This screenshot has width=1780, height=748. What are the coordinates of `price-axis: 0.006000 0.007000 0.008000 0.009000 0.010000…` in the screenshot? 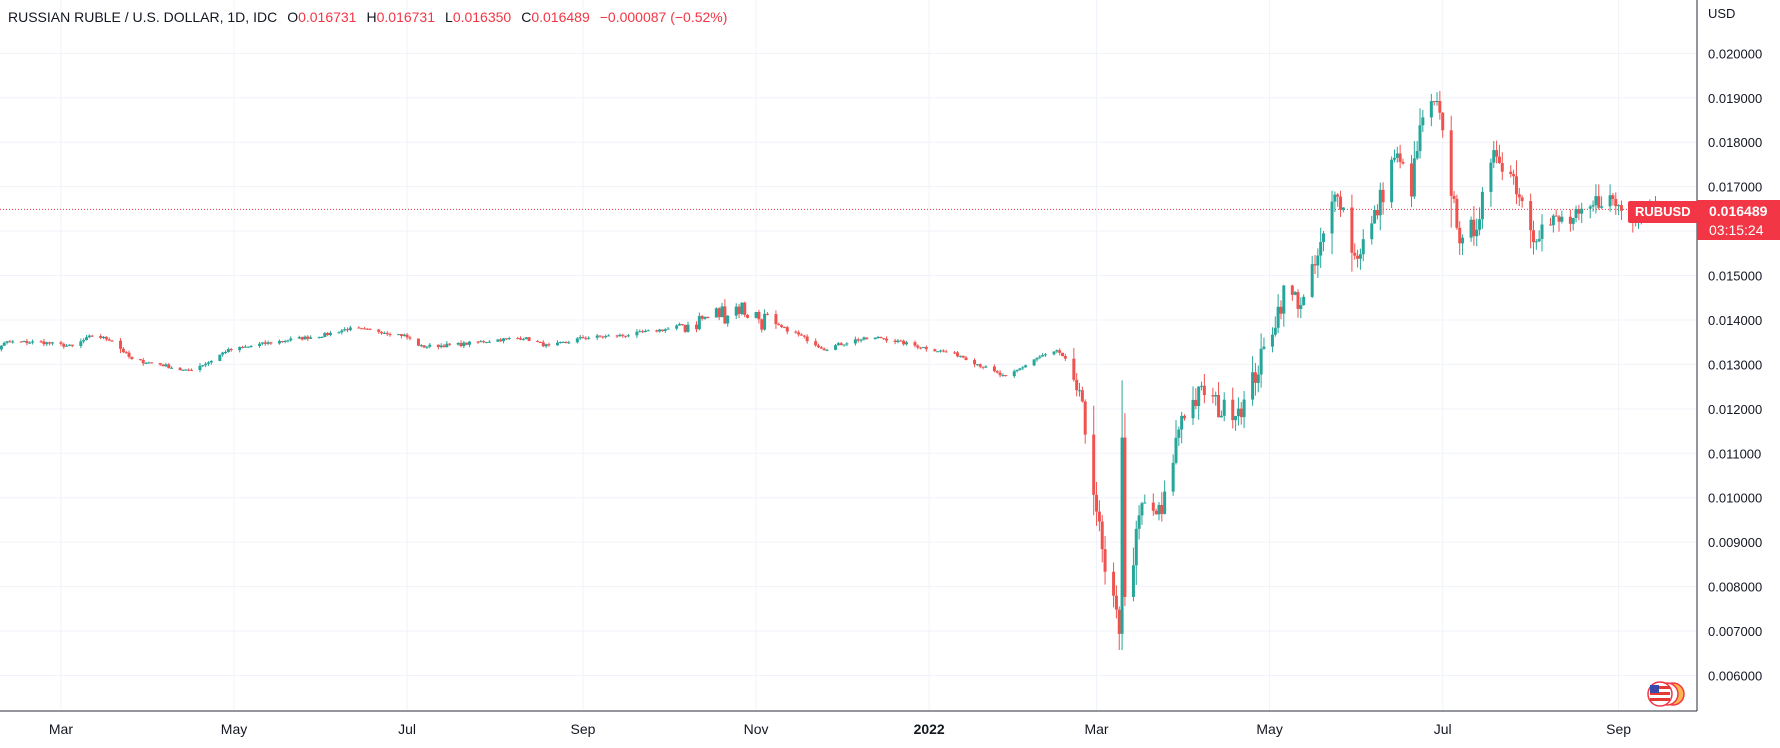 It's located at (1735, 364).